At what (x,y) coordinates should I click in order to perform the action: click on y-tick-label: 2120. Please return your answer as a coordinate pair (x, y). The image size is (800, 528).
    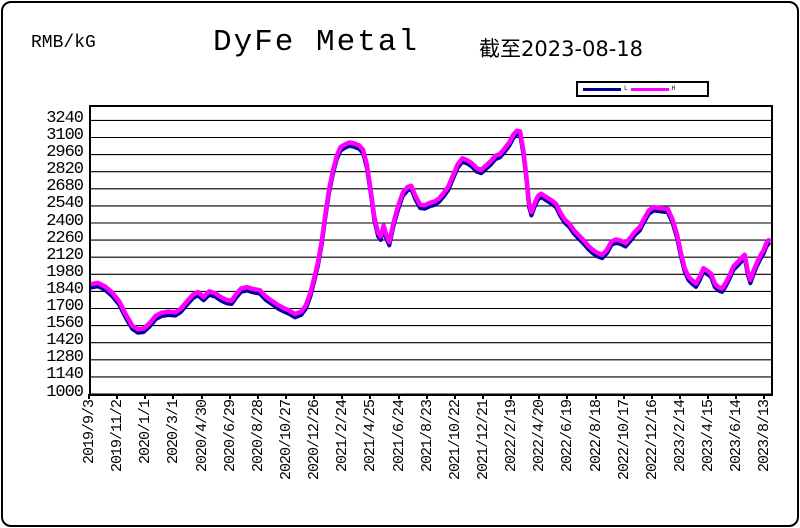
    Looking at the image, I should click on (65, 255).